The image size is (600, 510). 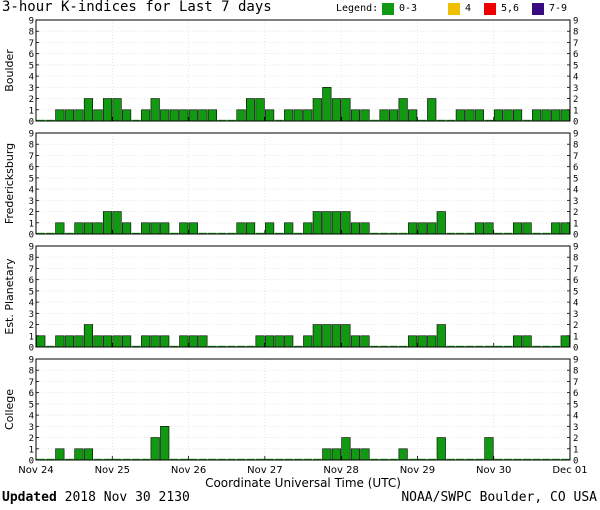 I want to click on panel-label: College, so click(x=9, y=409).